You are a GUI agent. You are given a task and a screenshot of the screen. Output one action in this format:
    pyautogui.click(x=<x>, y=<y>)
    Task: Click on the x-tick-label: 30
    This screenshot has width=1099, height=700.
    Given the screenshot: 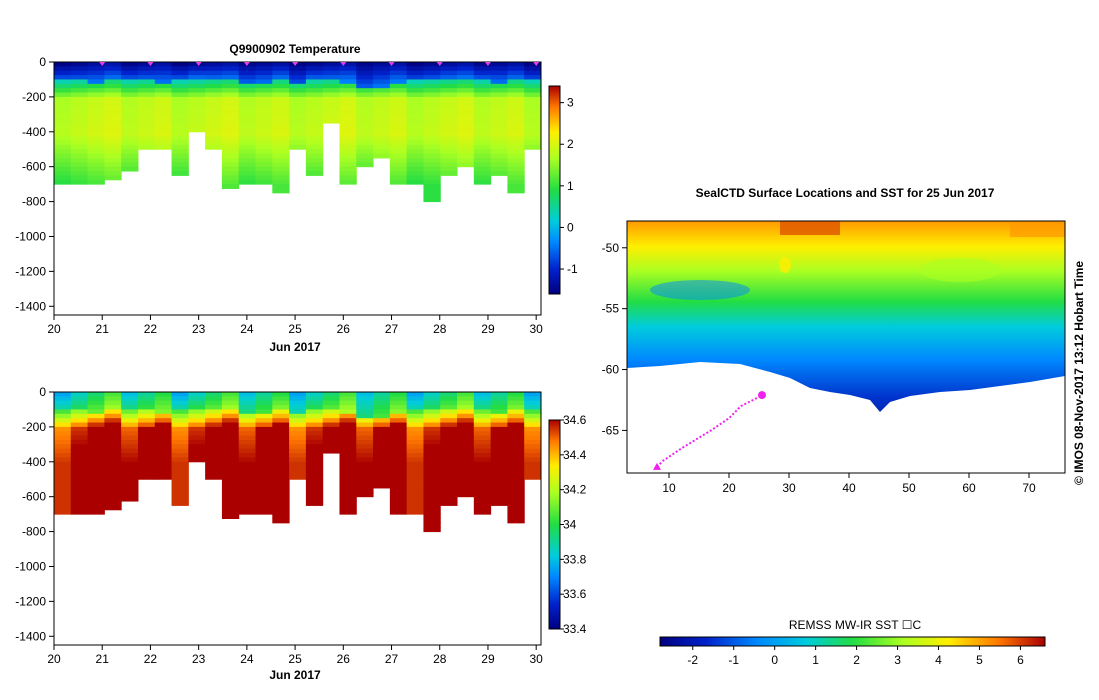 What is the action you would take?
    pyautogui.click(x=536, y=659)
    